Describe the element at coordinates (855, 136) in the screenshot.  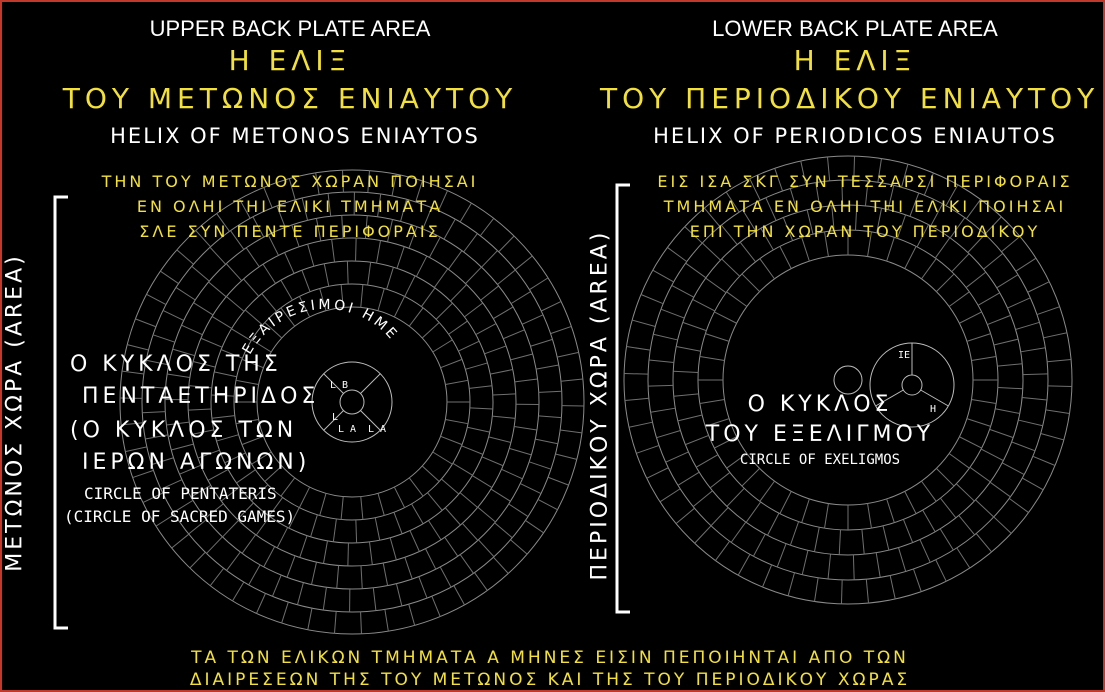
I see `lower-subtitle: HELIX OF PERIODICOS ENIAUTOS` at that location.